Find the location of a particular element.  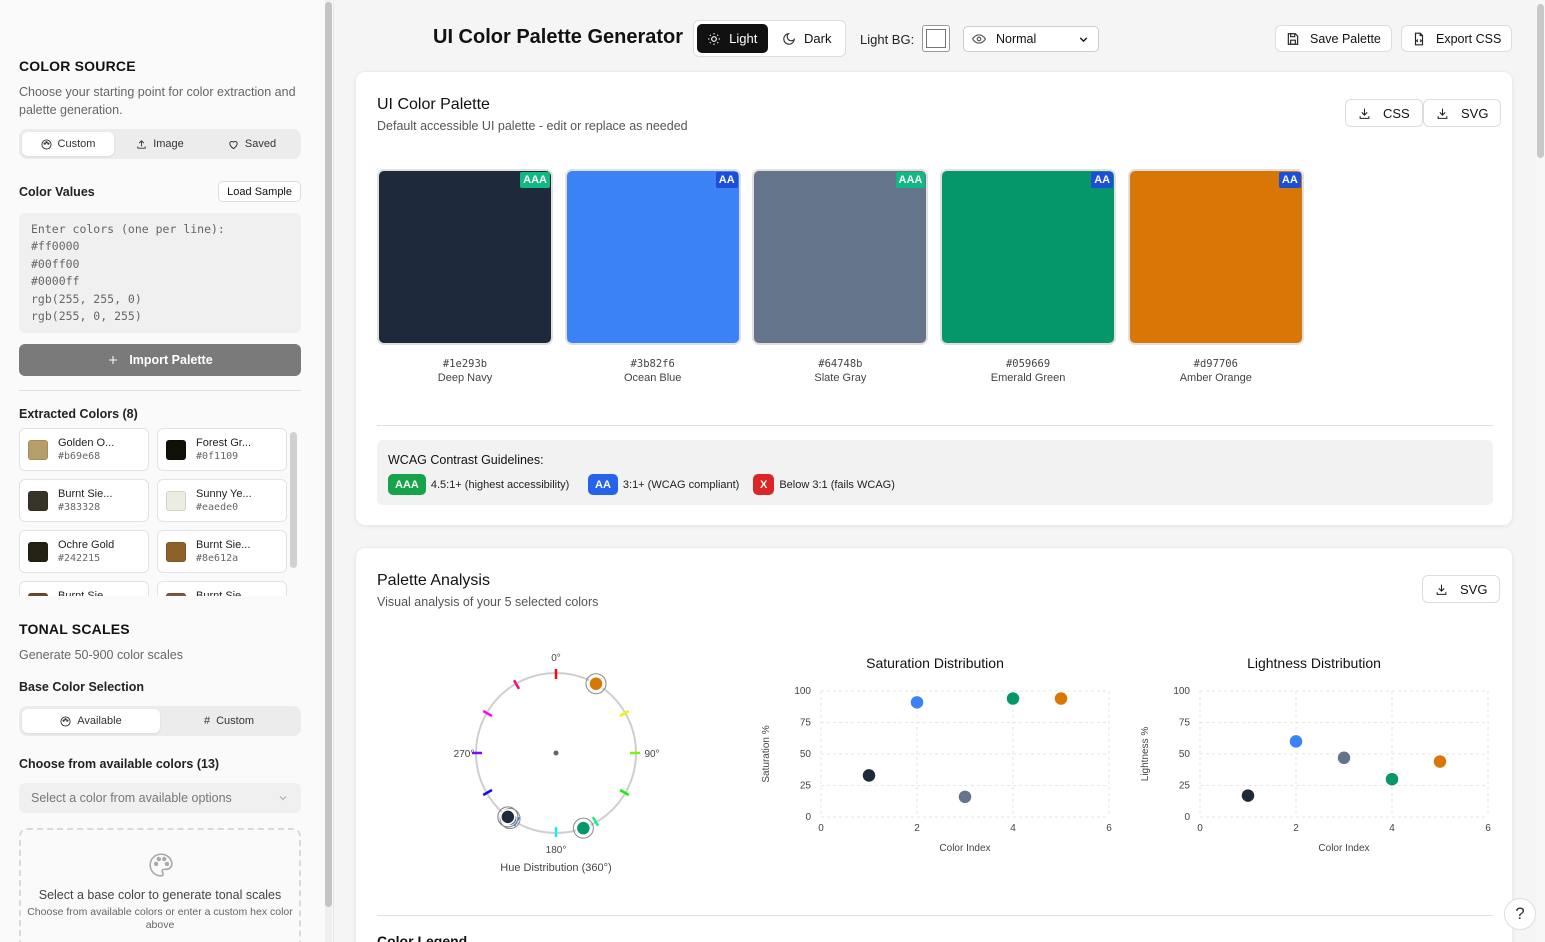

download-svg-button: SVG is located at coordinates (1462, 113).